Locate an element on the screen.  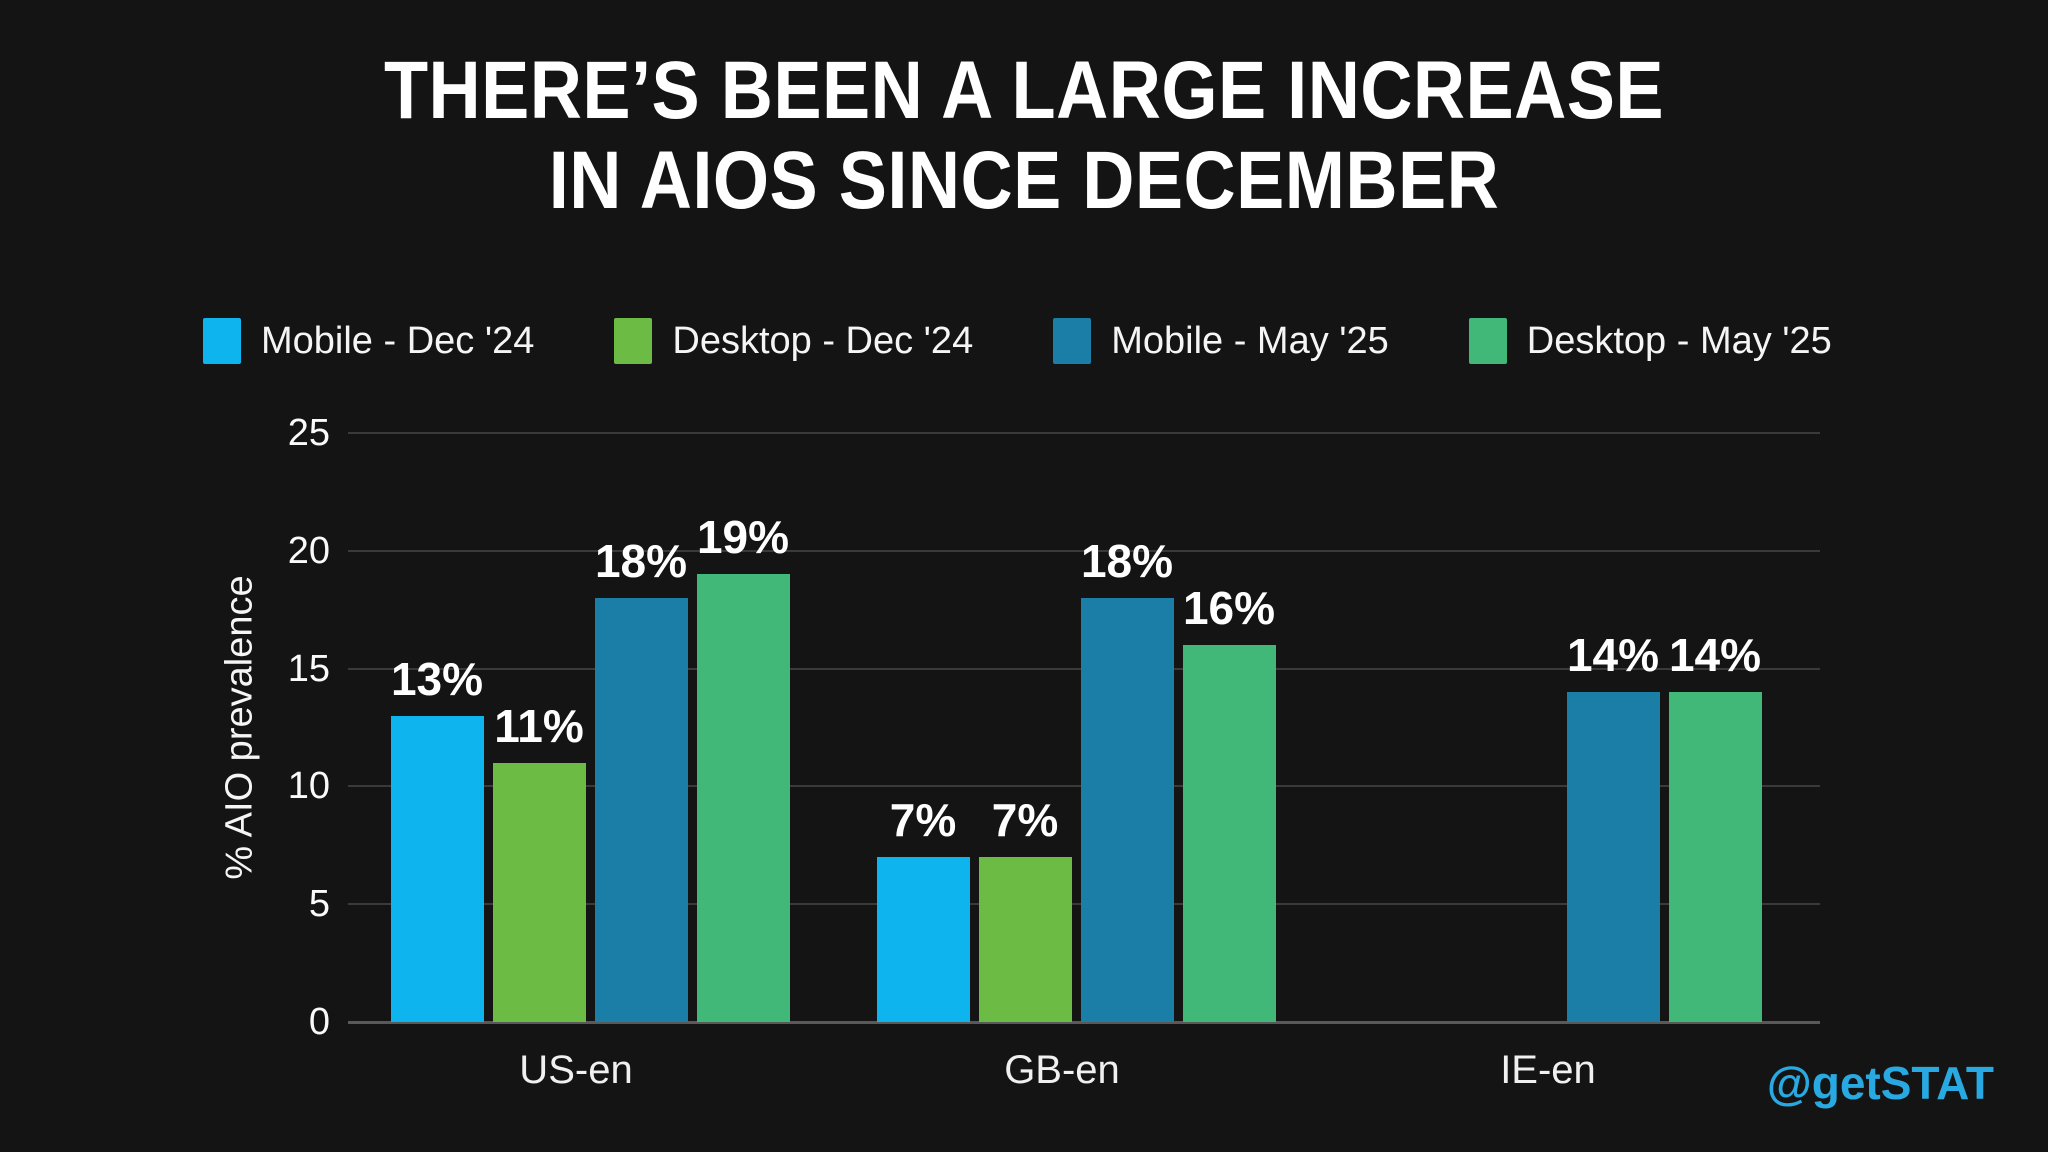
legend-label: Mobile - May '25 is located at coordinates (1250, 340).